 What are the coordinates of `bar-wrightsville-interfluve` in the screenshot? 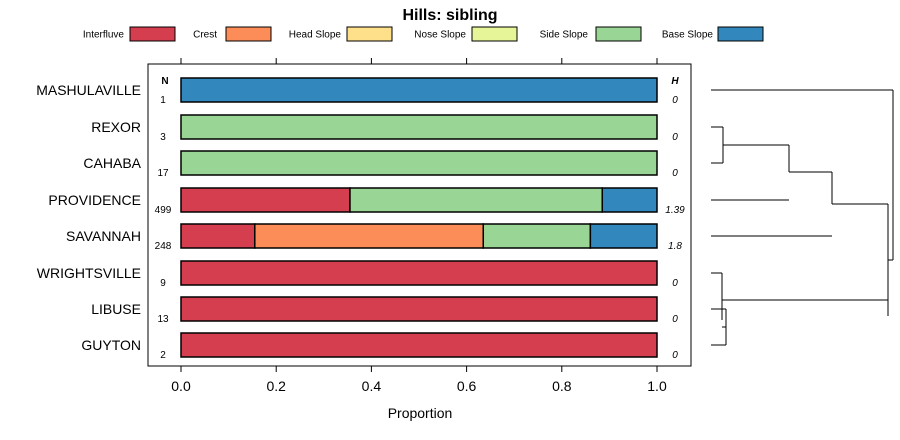 It's located at (419, 273).